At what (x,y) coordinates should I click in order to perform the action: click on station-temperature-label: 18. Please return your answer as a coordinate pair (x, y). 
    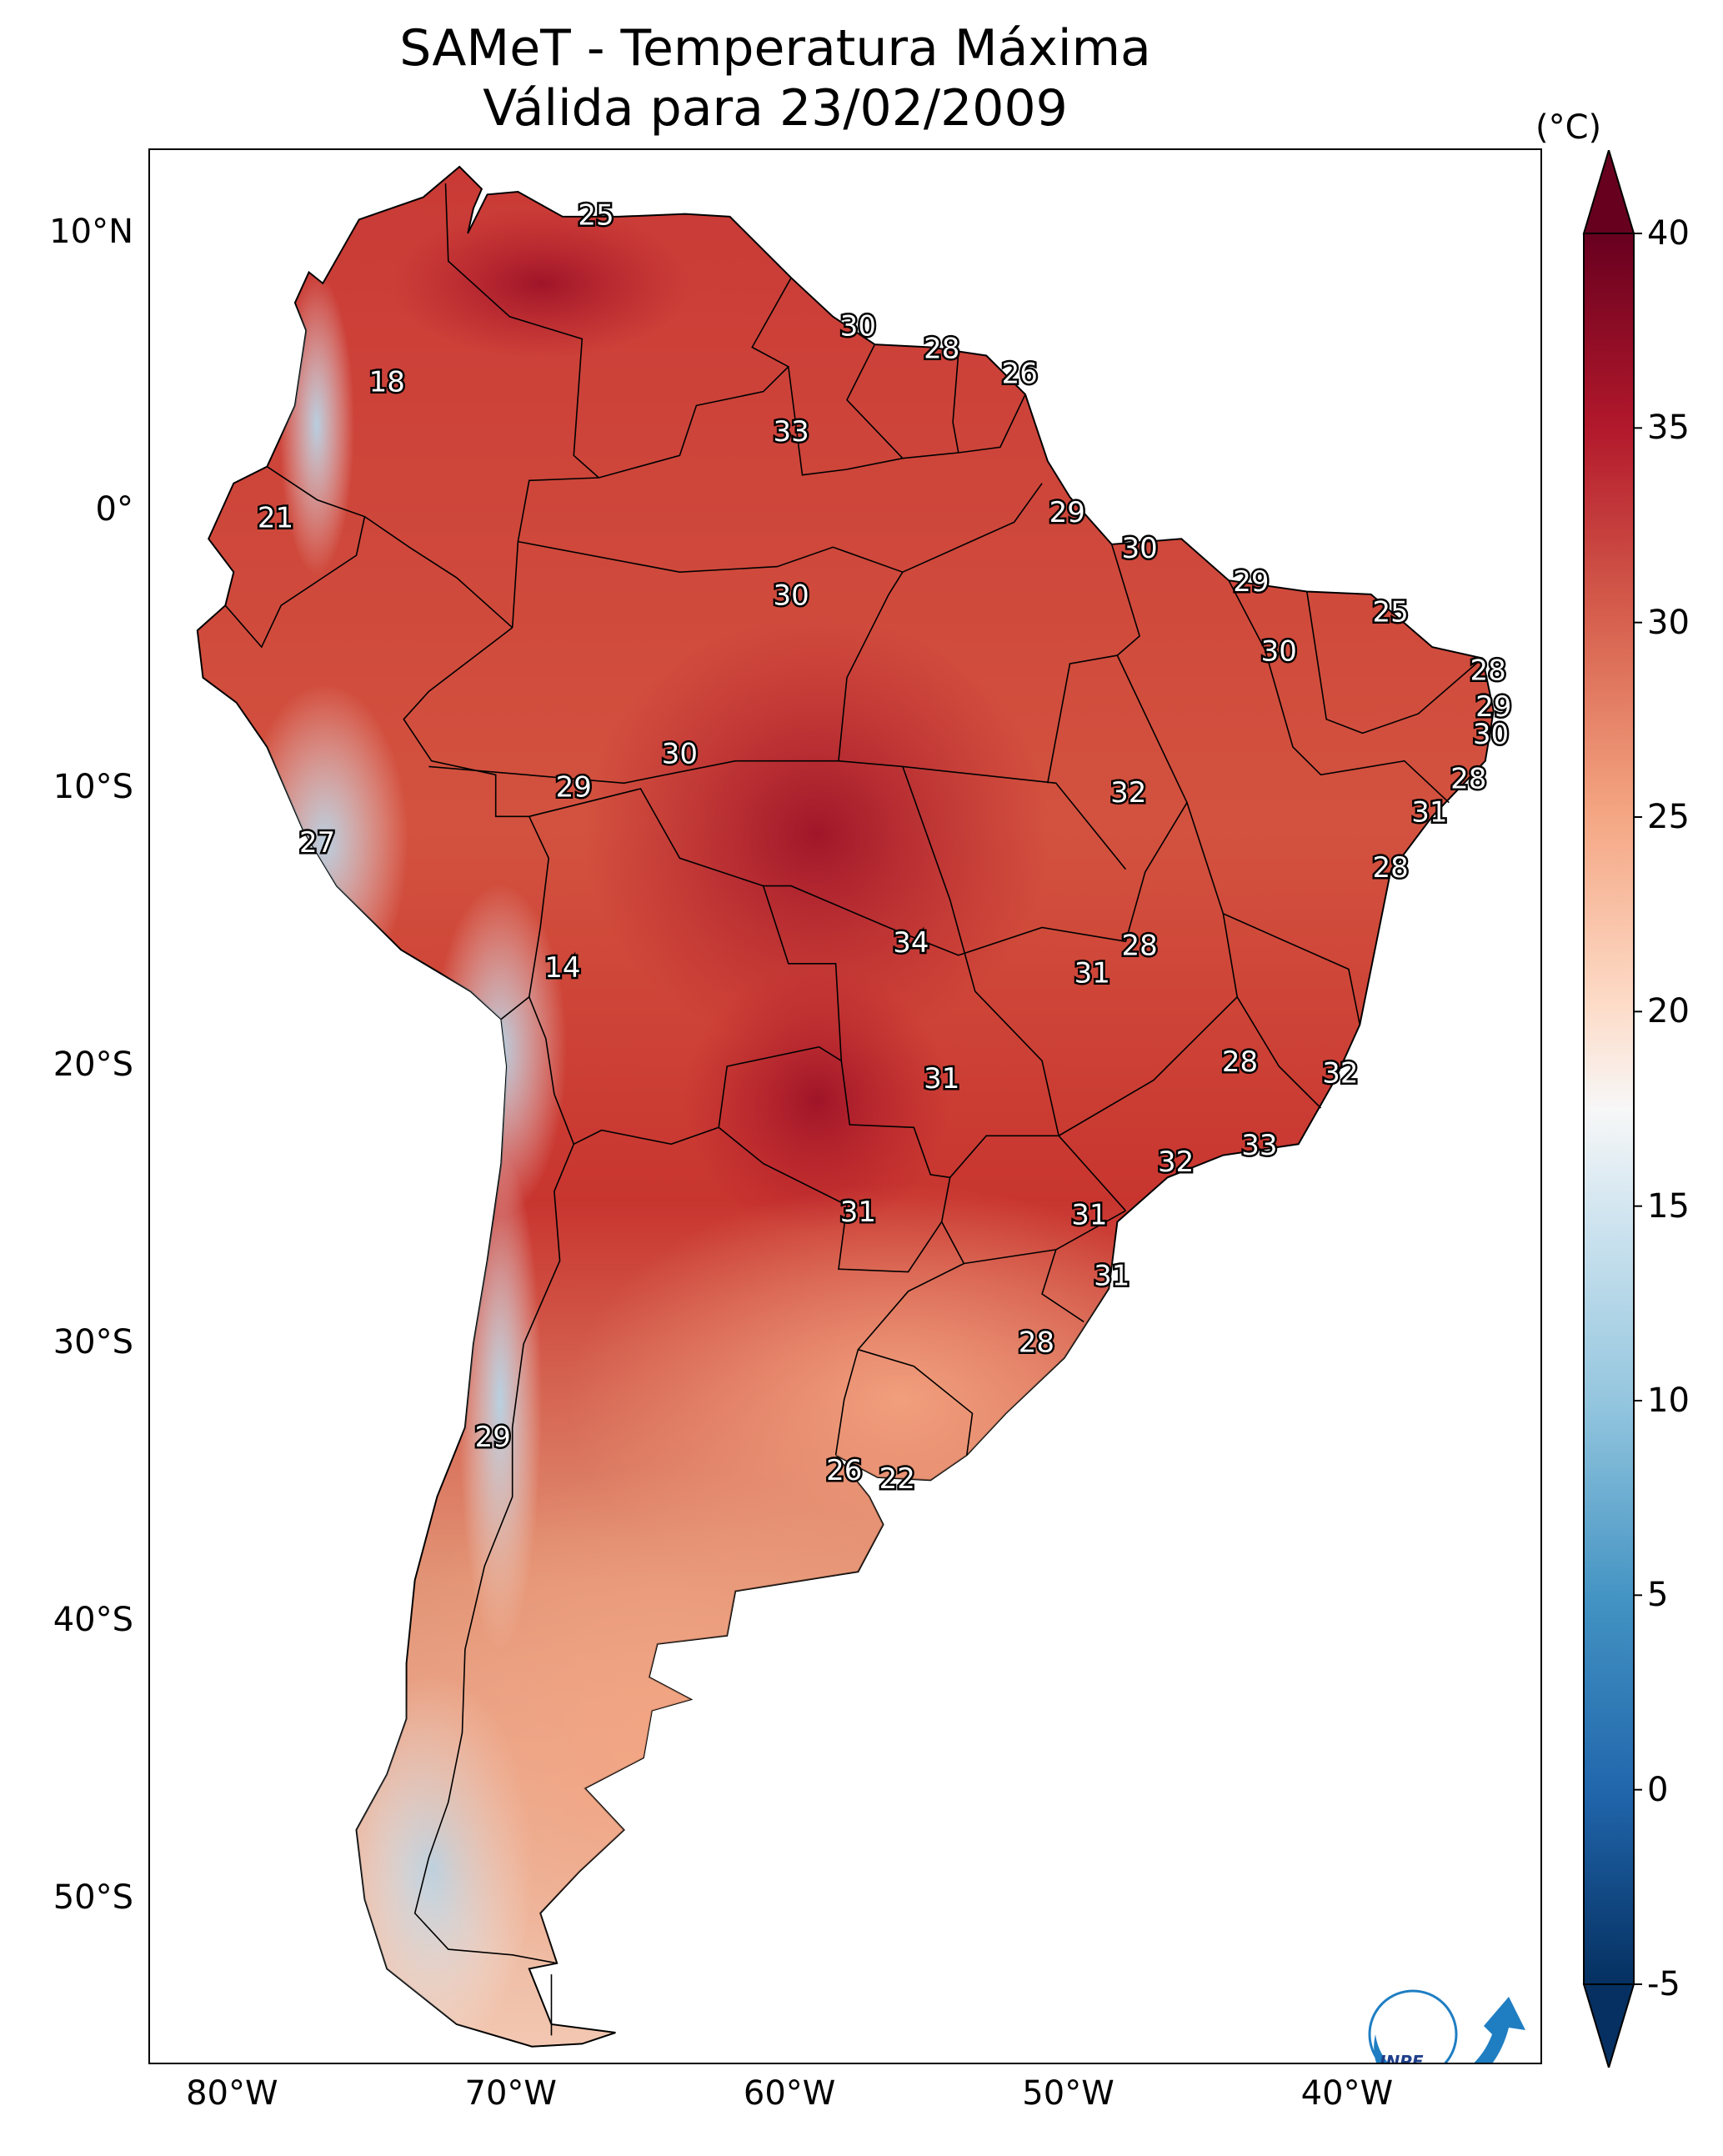
    Looking at the image, I should click on (387, 382).